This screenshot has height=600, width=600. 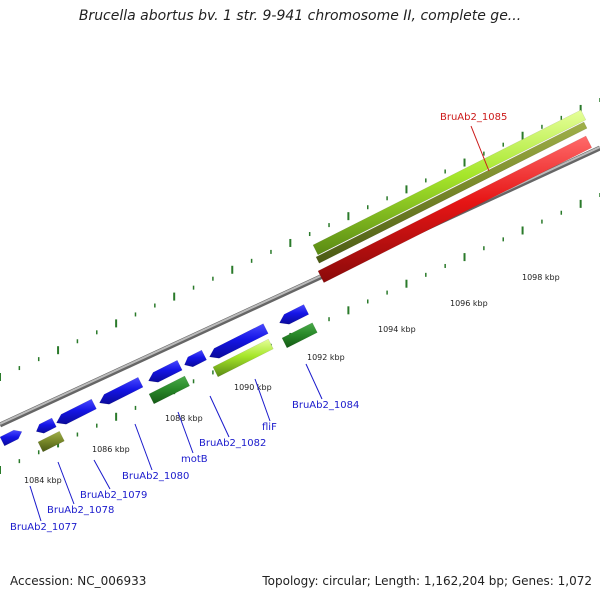 I want to click on tick-label: 1088 kbp, so click(x=184, y=418).